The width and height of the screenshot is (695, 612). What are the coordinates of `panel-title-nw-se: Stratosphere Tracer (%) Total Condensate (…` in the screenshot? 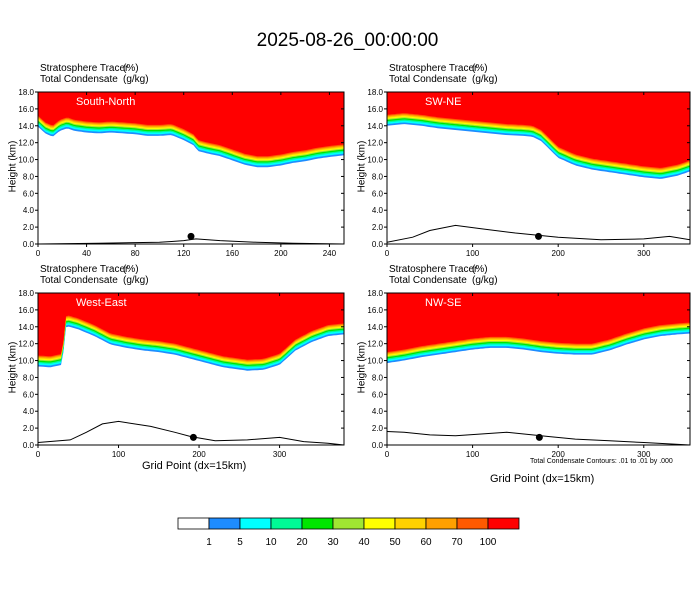 It's located at (443, 275).